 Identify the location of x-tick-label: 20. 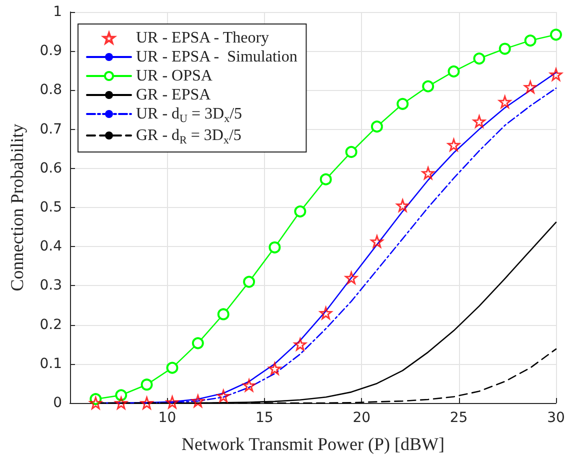
(361, 418).